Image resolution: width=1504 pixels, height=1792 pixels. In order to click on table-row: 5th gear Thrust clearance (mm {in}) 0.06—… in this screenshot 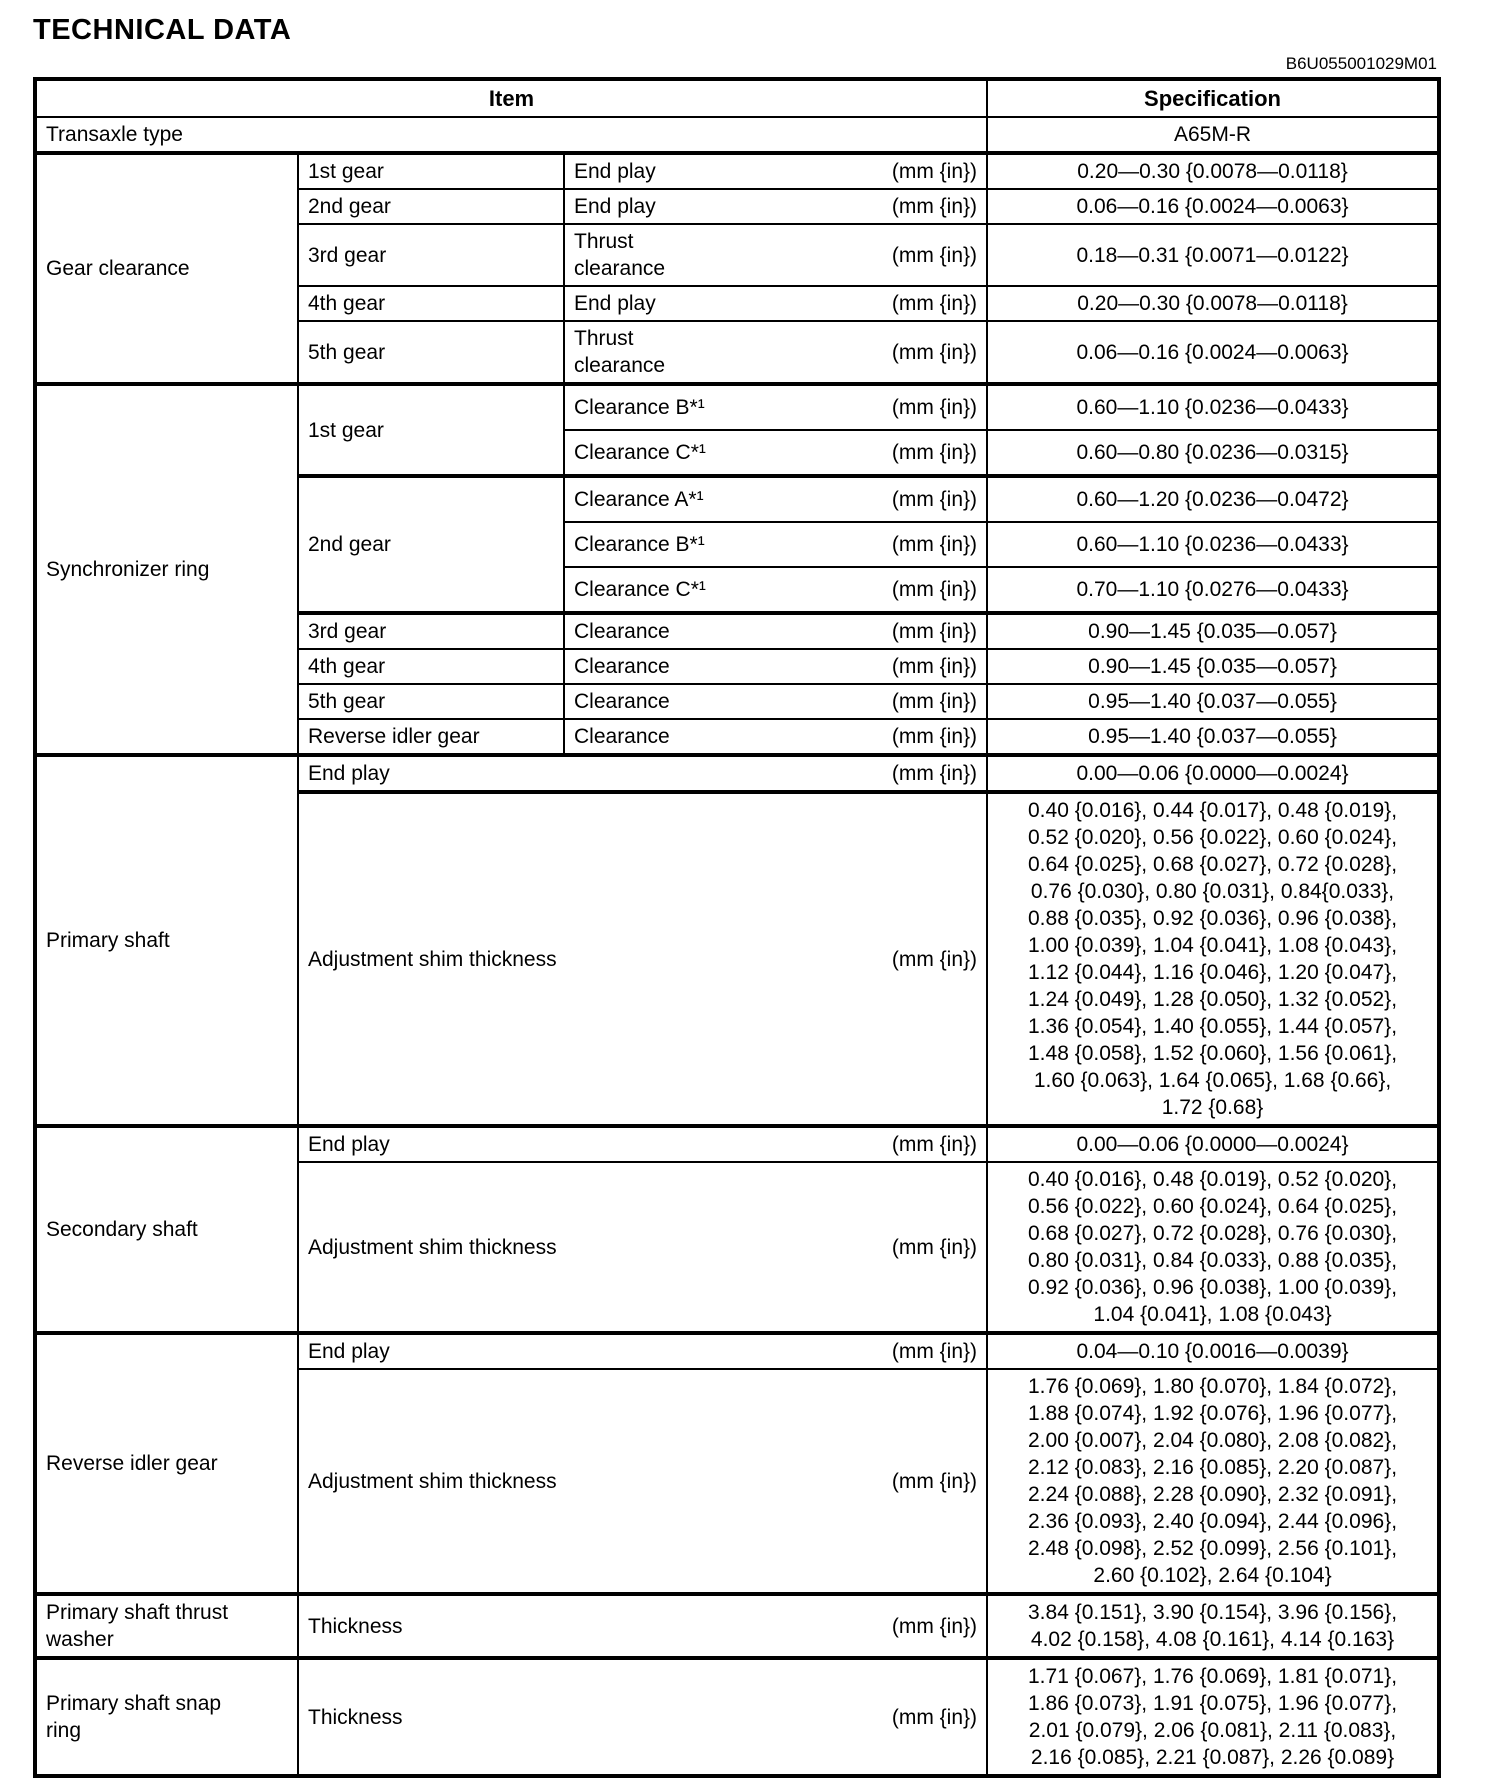, I will do `click(738, 352)`.